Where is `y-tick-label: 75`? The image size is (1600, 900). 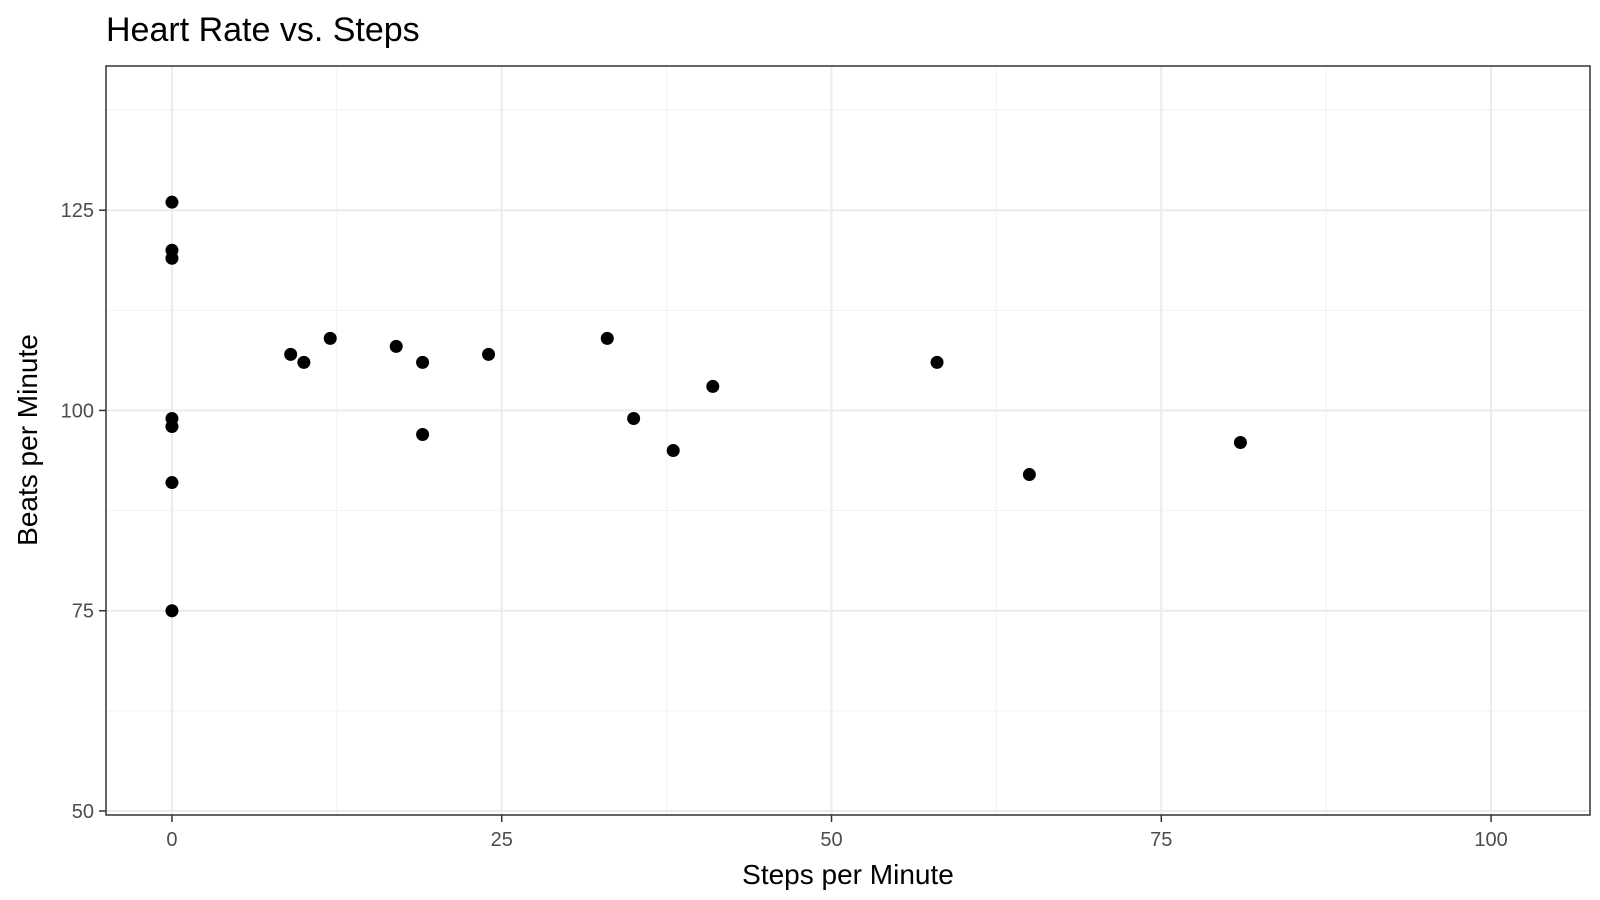 y-tick-label: 75 is located at coordinates (83, 612).